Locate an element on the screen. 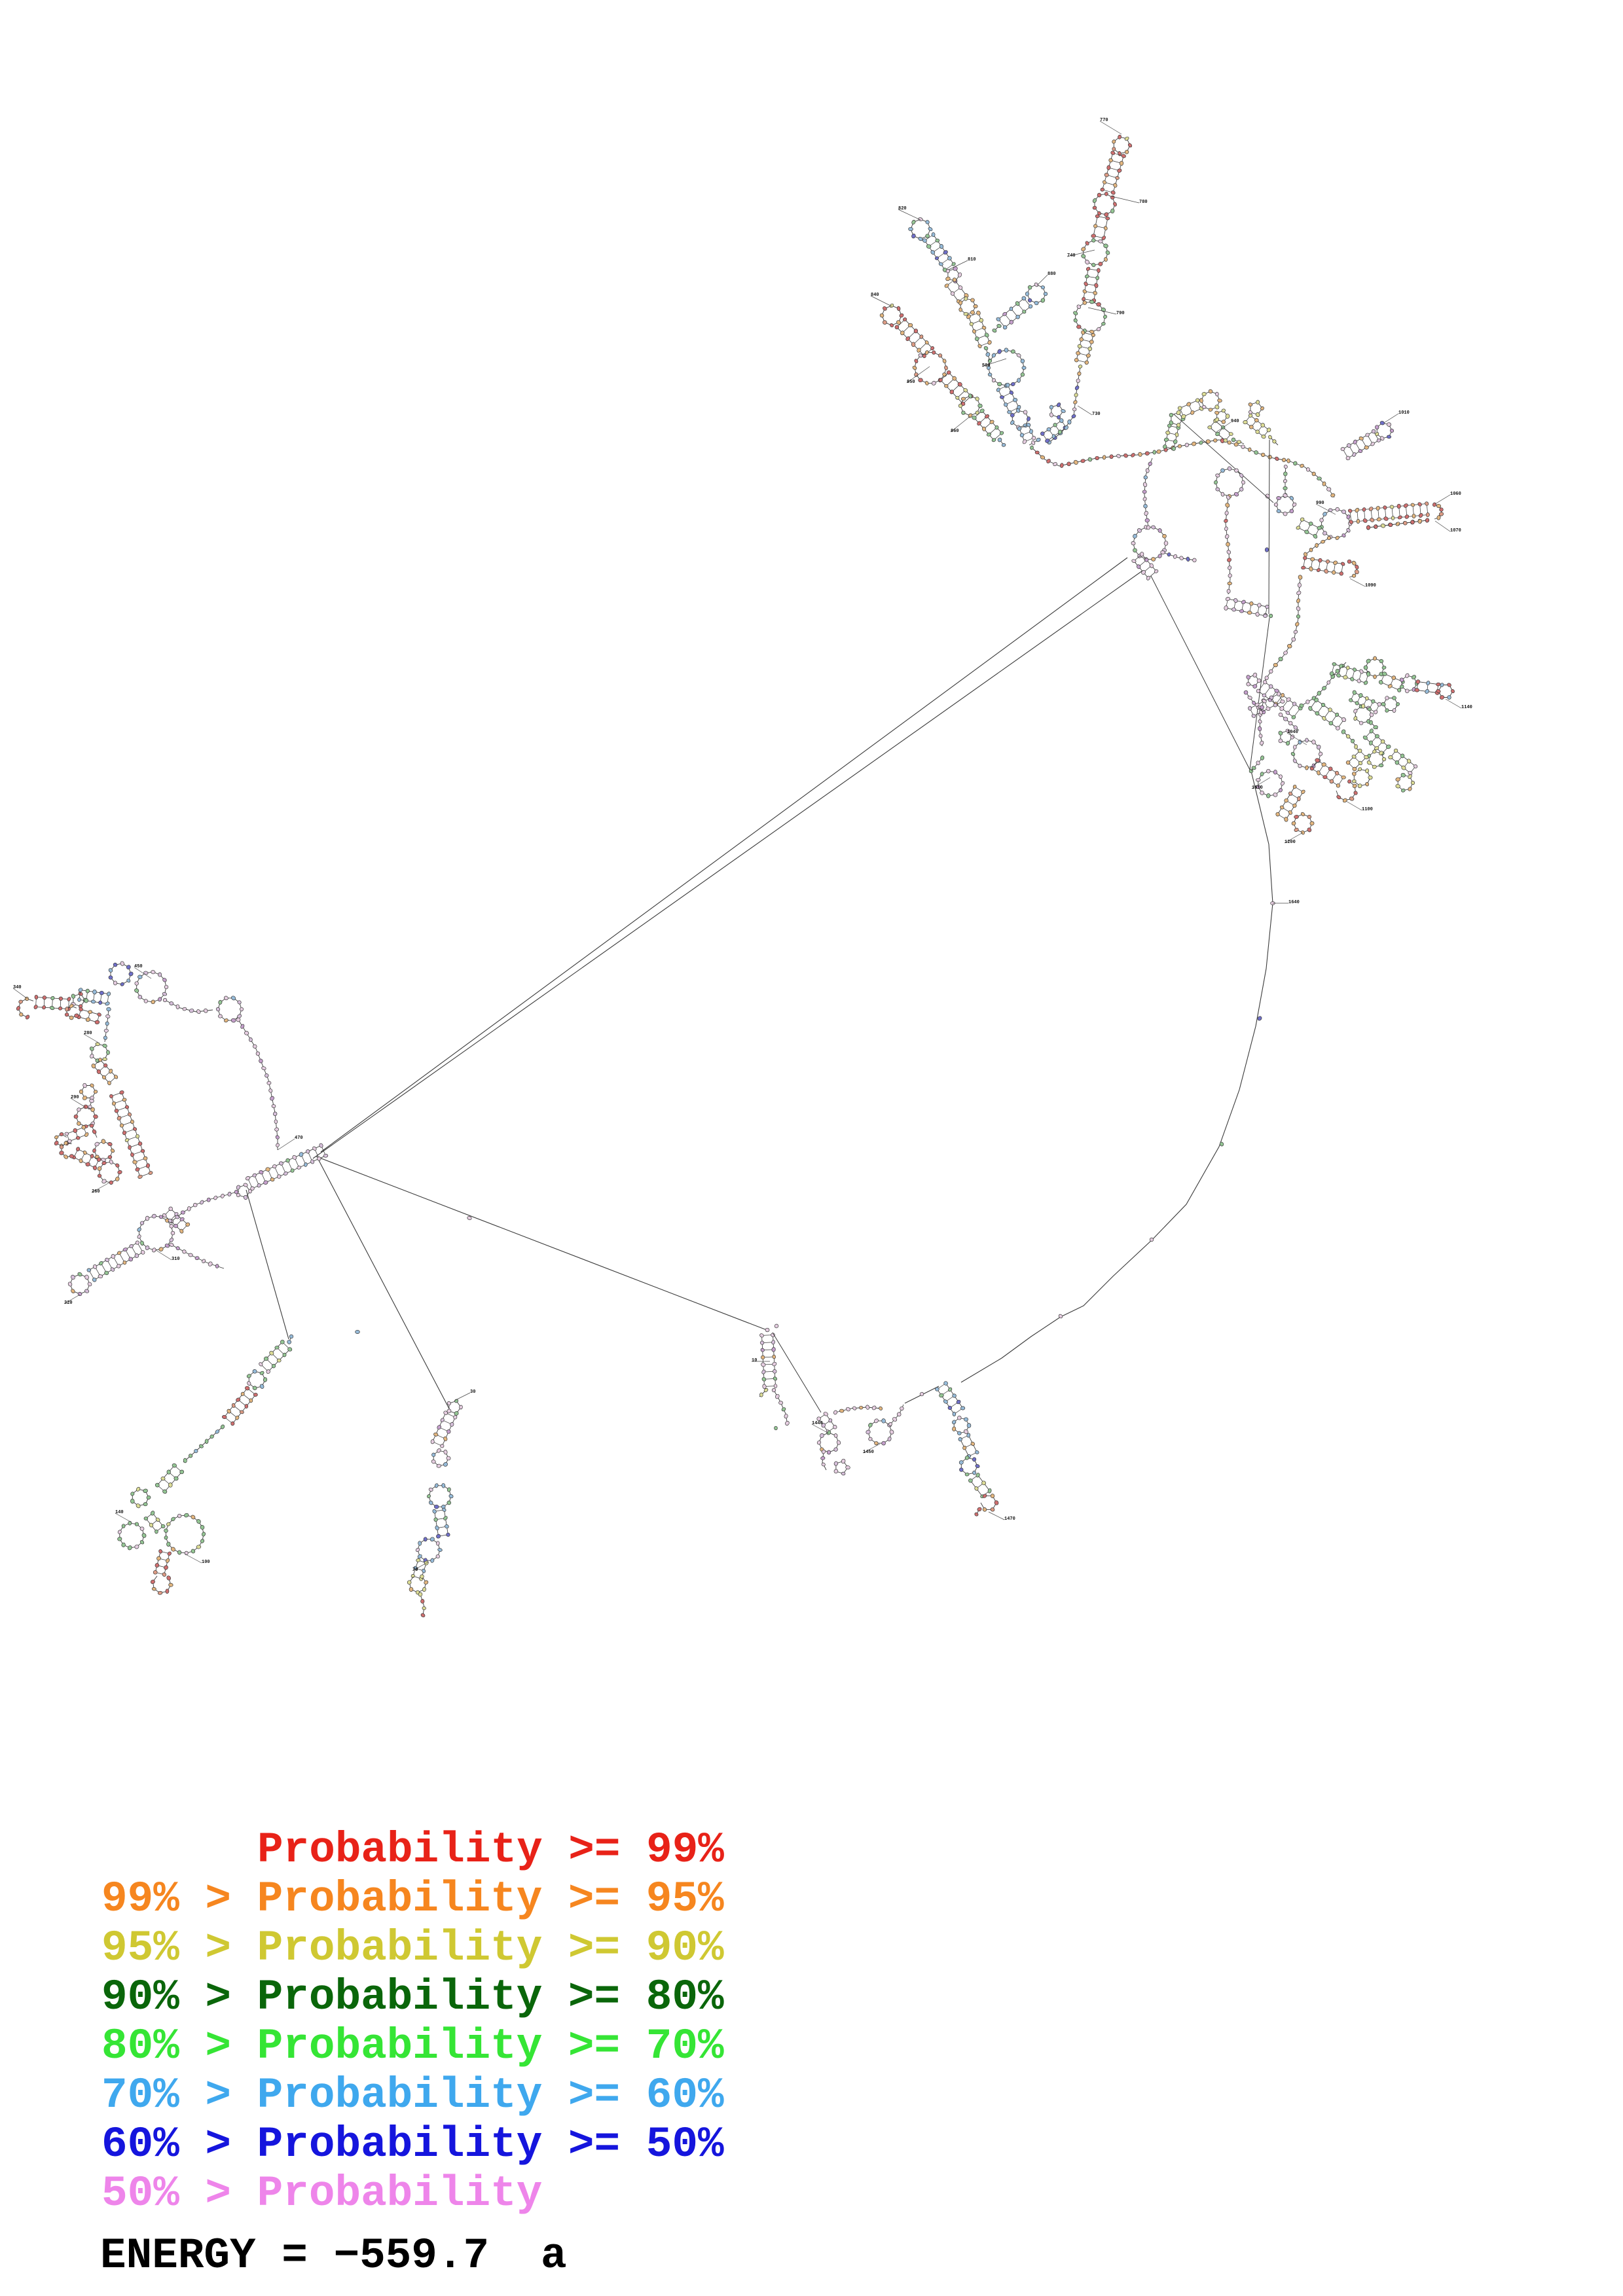 The height and width of the screenshot is (2296, 1623). svg-text: 470 is located at coordinates (299, 1138).